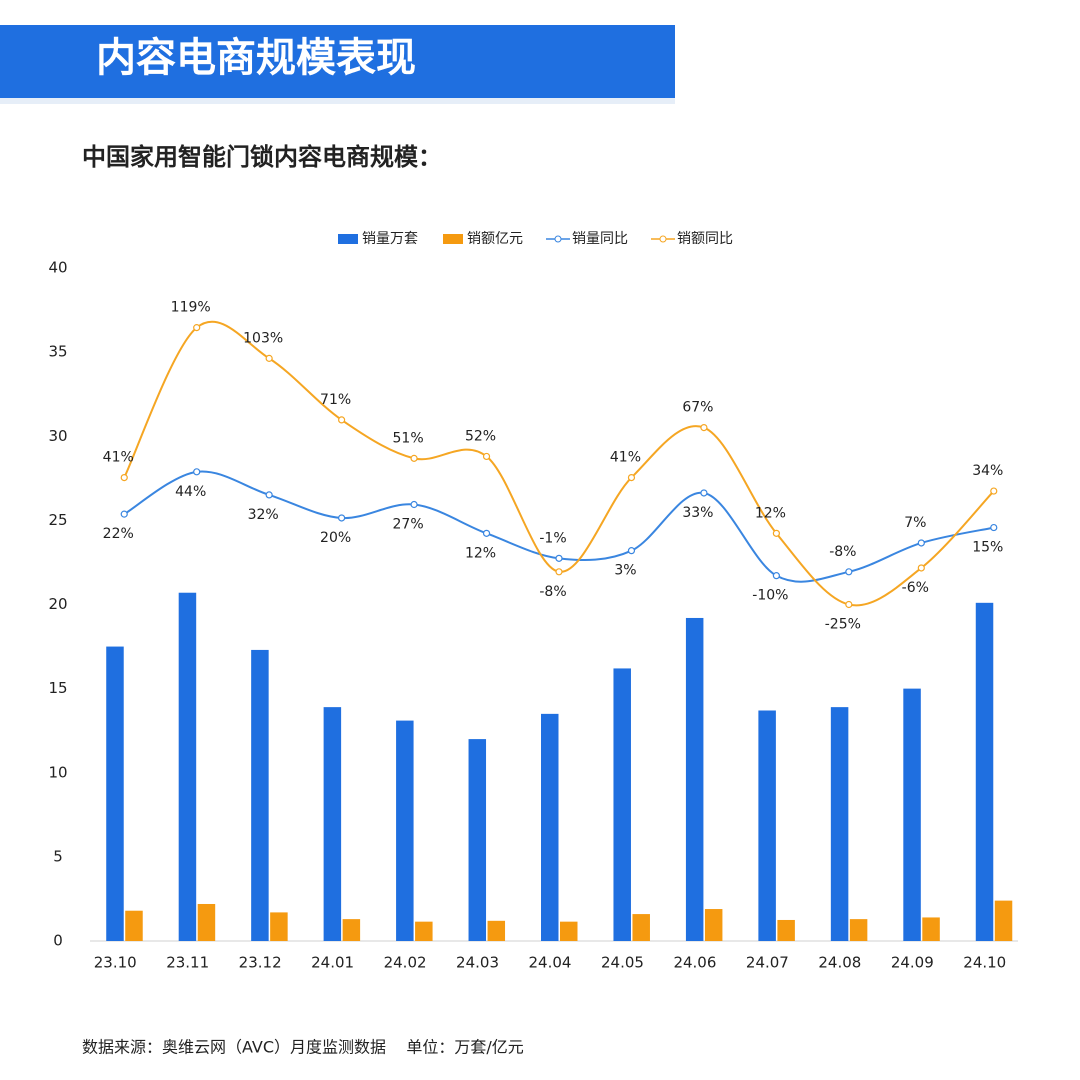 This screenshot has height=1080, width=1080. I want to click on data-label: 32%, so click(263, 515).